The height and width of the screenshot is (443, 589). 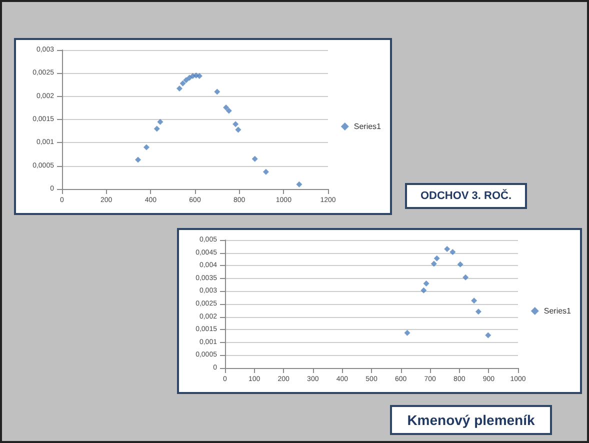 What do you see at coordinates (466, 196) in the screenshot?
I see `text: ODCHOV 3. ROČ.` at bounding box center [466, 196].